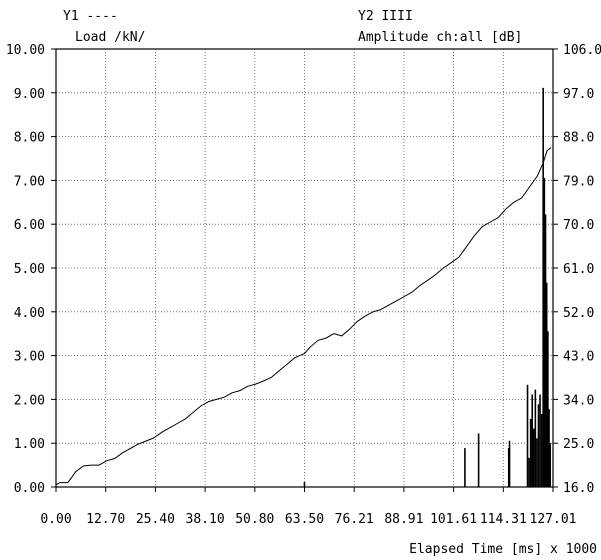  I want to click on x-tick-label: 114.31, so click(503, 519).